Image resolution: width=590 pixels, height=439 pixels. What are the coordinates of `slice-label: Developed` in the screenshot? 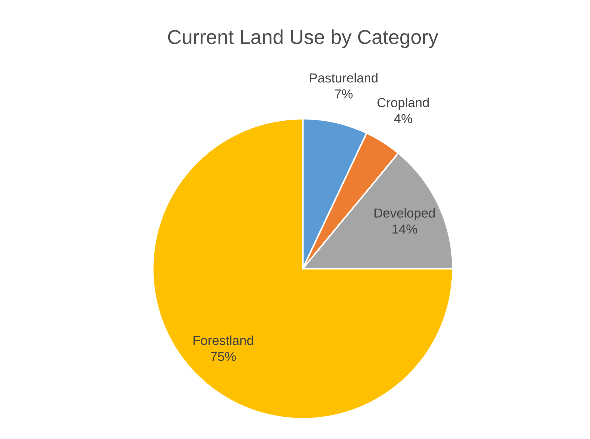 It's located at (405, 214).